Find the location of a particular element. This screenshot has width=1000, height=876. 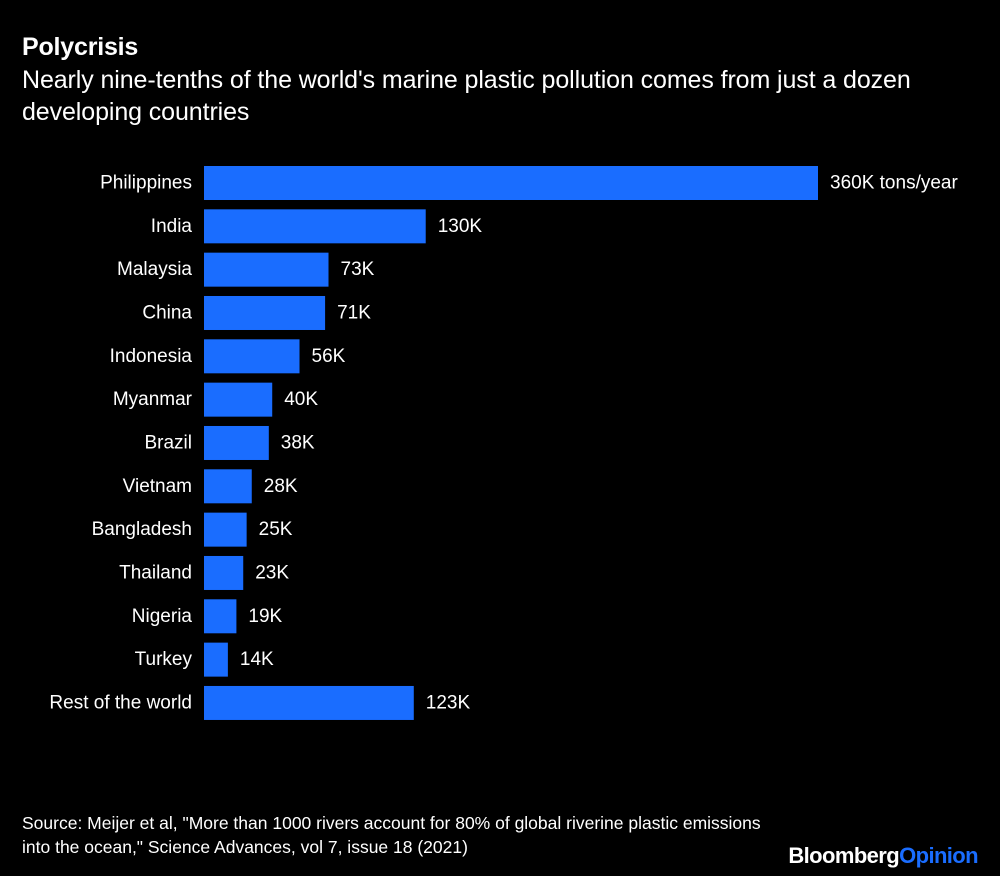

value-label: 73K is located at coordinates (358, 269).